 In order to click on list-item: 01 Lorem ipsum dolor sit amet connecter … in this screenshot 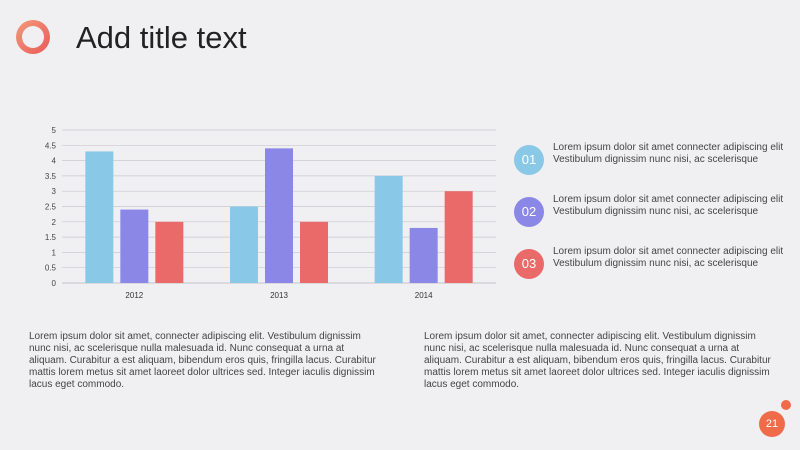, I will do `click(649, 168)`.